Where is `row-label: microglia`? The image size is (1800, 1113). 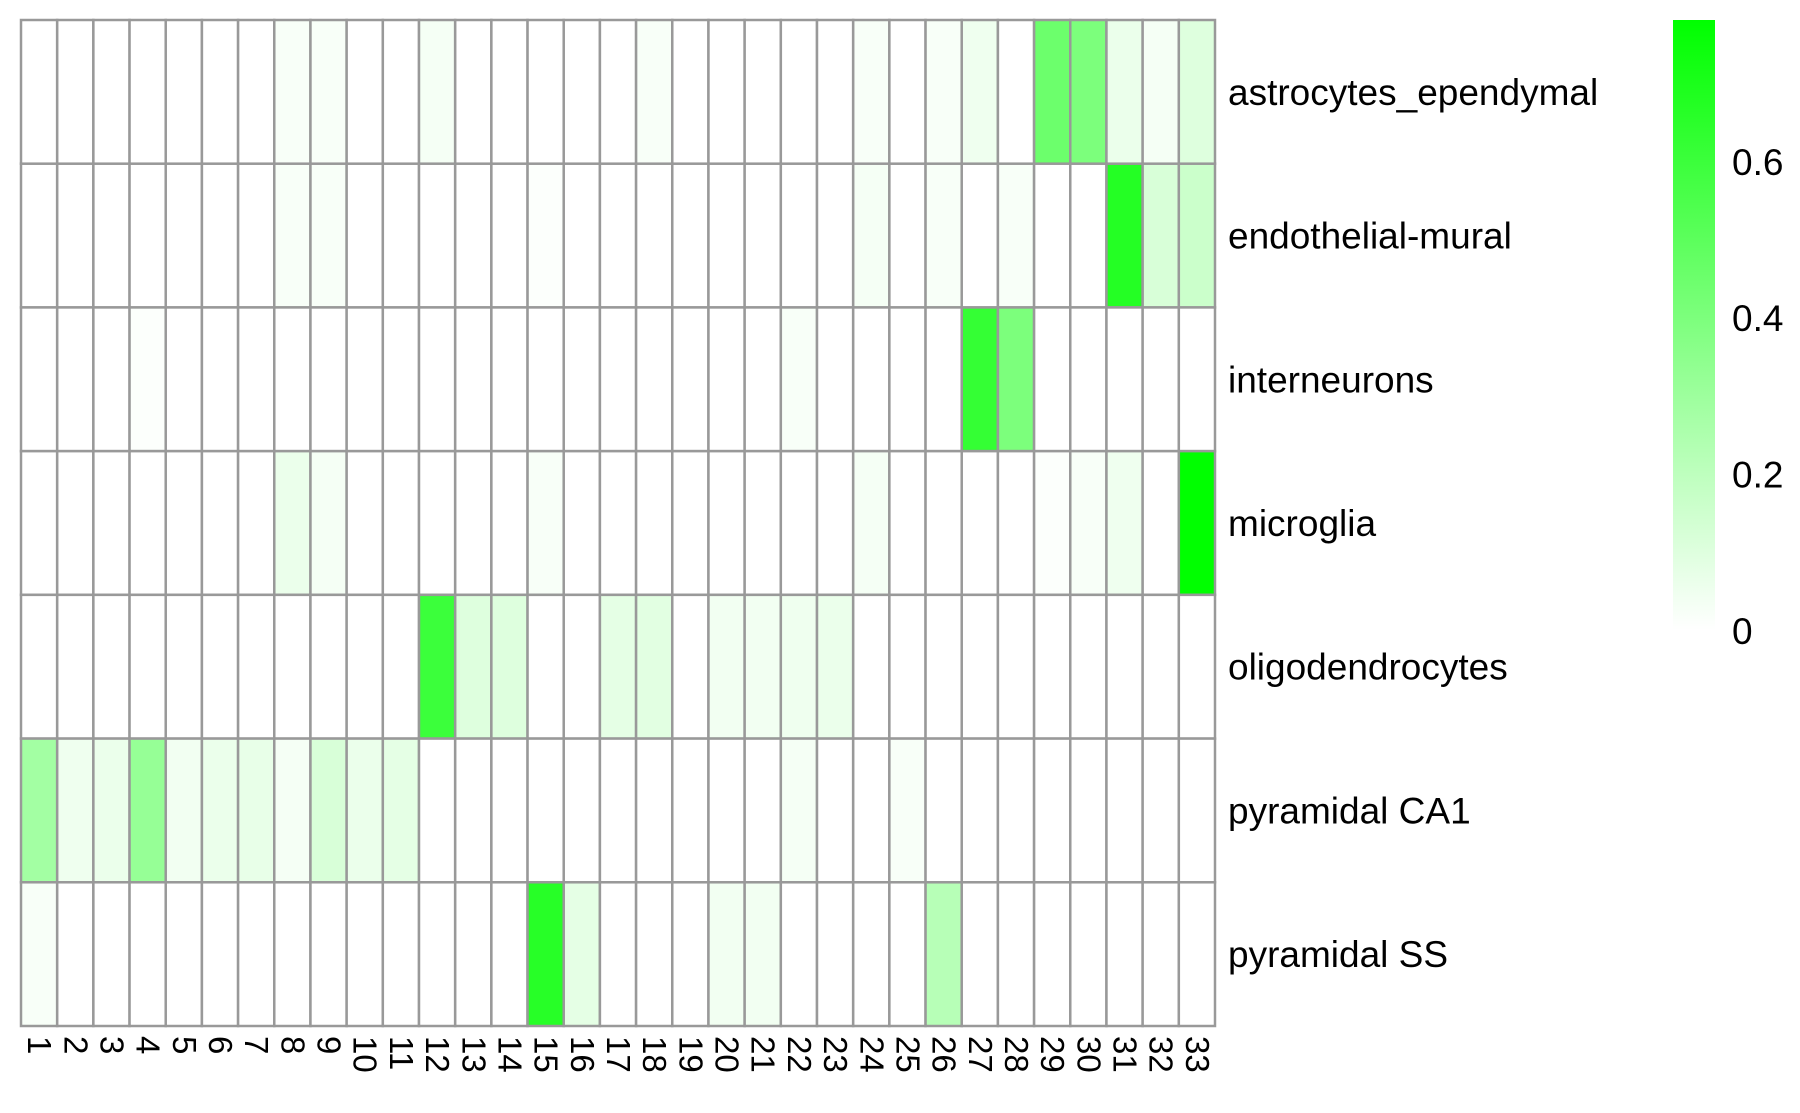 row-label: microglia is located at coordinates (1302, 523).